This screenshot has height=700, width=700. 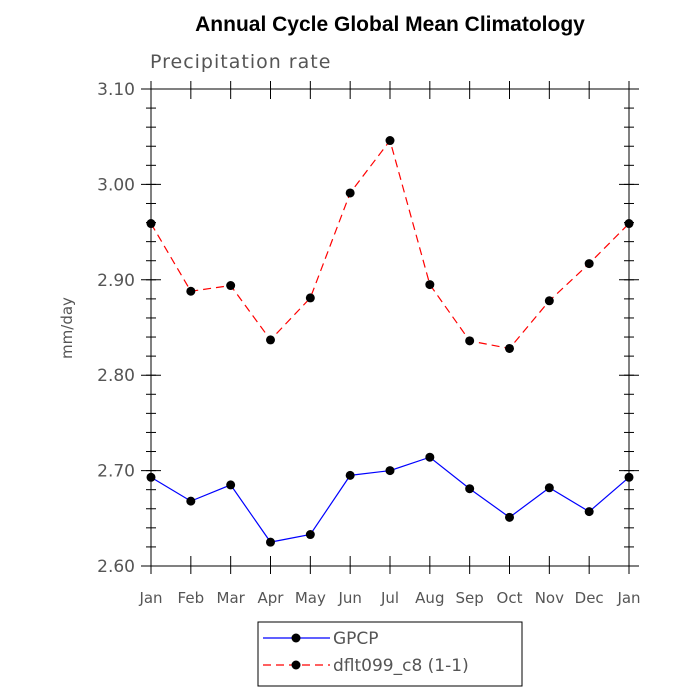 I want to click on x-tick-label: Jun, so click(x=349, y=598).